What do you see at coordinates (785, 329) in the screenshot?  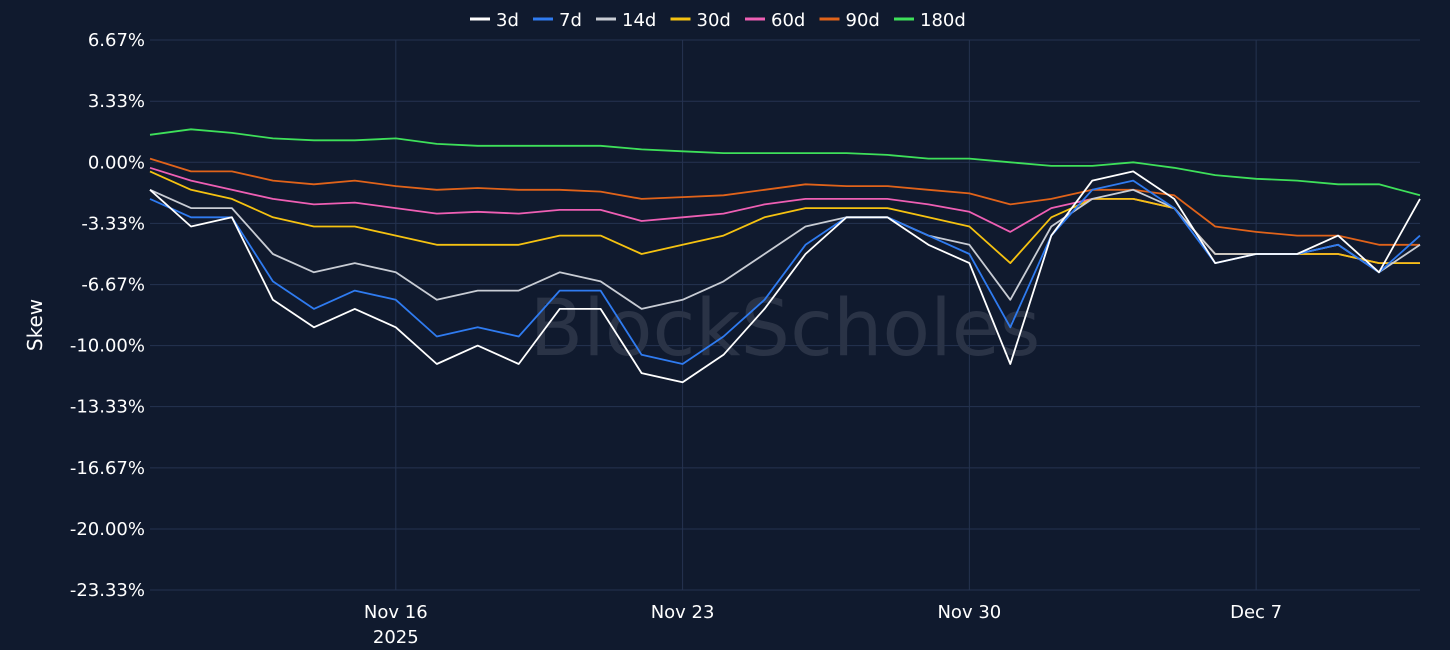 I see `watermark-logo: BlockScholes` at bounding box center [785, 329].